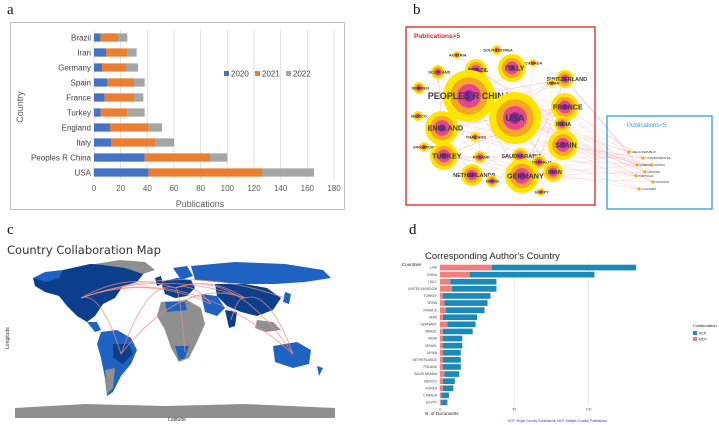 The image size is (719, 425). Describe the element at coordinates (458, 54) in the screenshot. I see `network-node-label: AUSTRIA` at that location.